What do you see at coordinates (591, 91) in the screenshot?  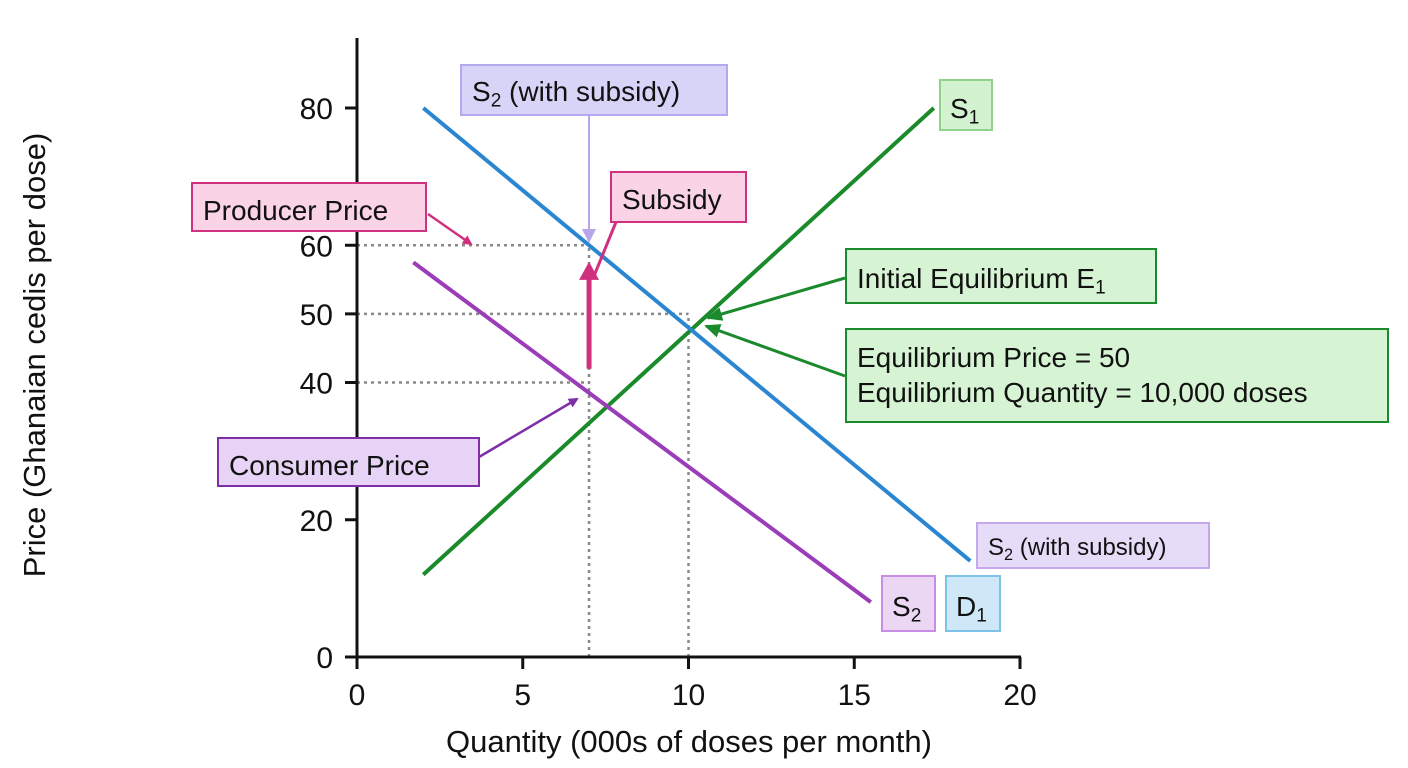 I see `s2-top-rest: (with subsidy)` at bounding box center [591, 91].